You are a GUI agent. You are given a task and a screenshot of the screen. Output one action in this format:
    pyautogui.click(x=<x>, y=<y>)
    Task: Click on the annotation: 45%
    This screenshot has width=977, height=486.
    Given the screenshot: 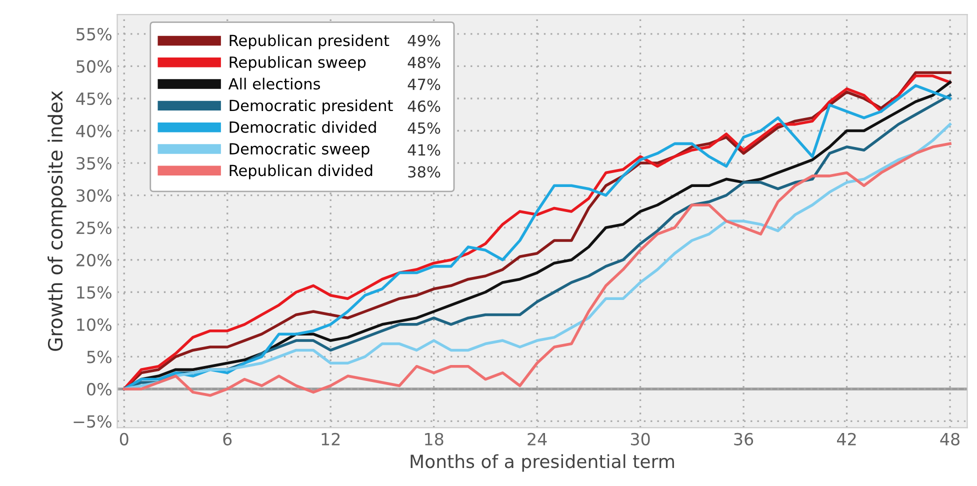 What is the action you would take?
    pyautogui.click(x=424, y=128)
    